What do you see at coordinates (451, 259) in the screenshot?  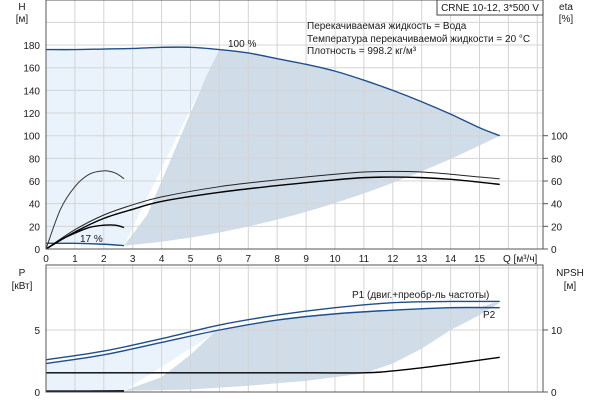 I see `x-tick-label: 14` at bounding box center [451, 259].